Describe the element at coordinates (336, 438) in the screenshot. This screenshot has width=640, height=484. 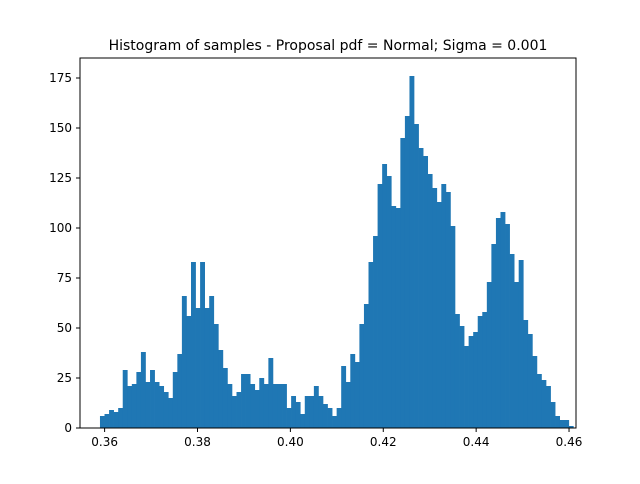
I see `x-axis: 0.36 0.38 0.40 0.42 0.44 0.46` at that location.